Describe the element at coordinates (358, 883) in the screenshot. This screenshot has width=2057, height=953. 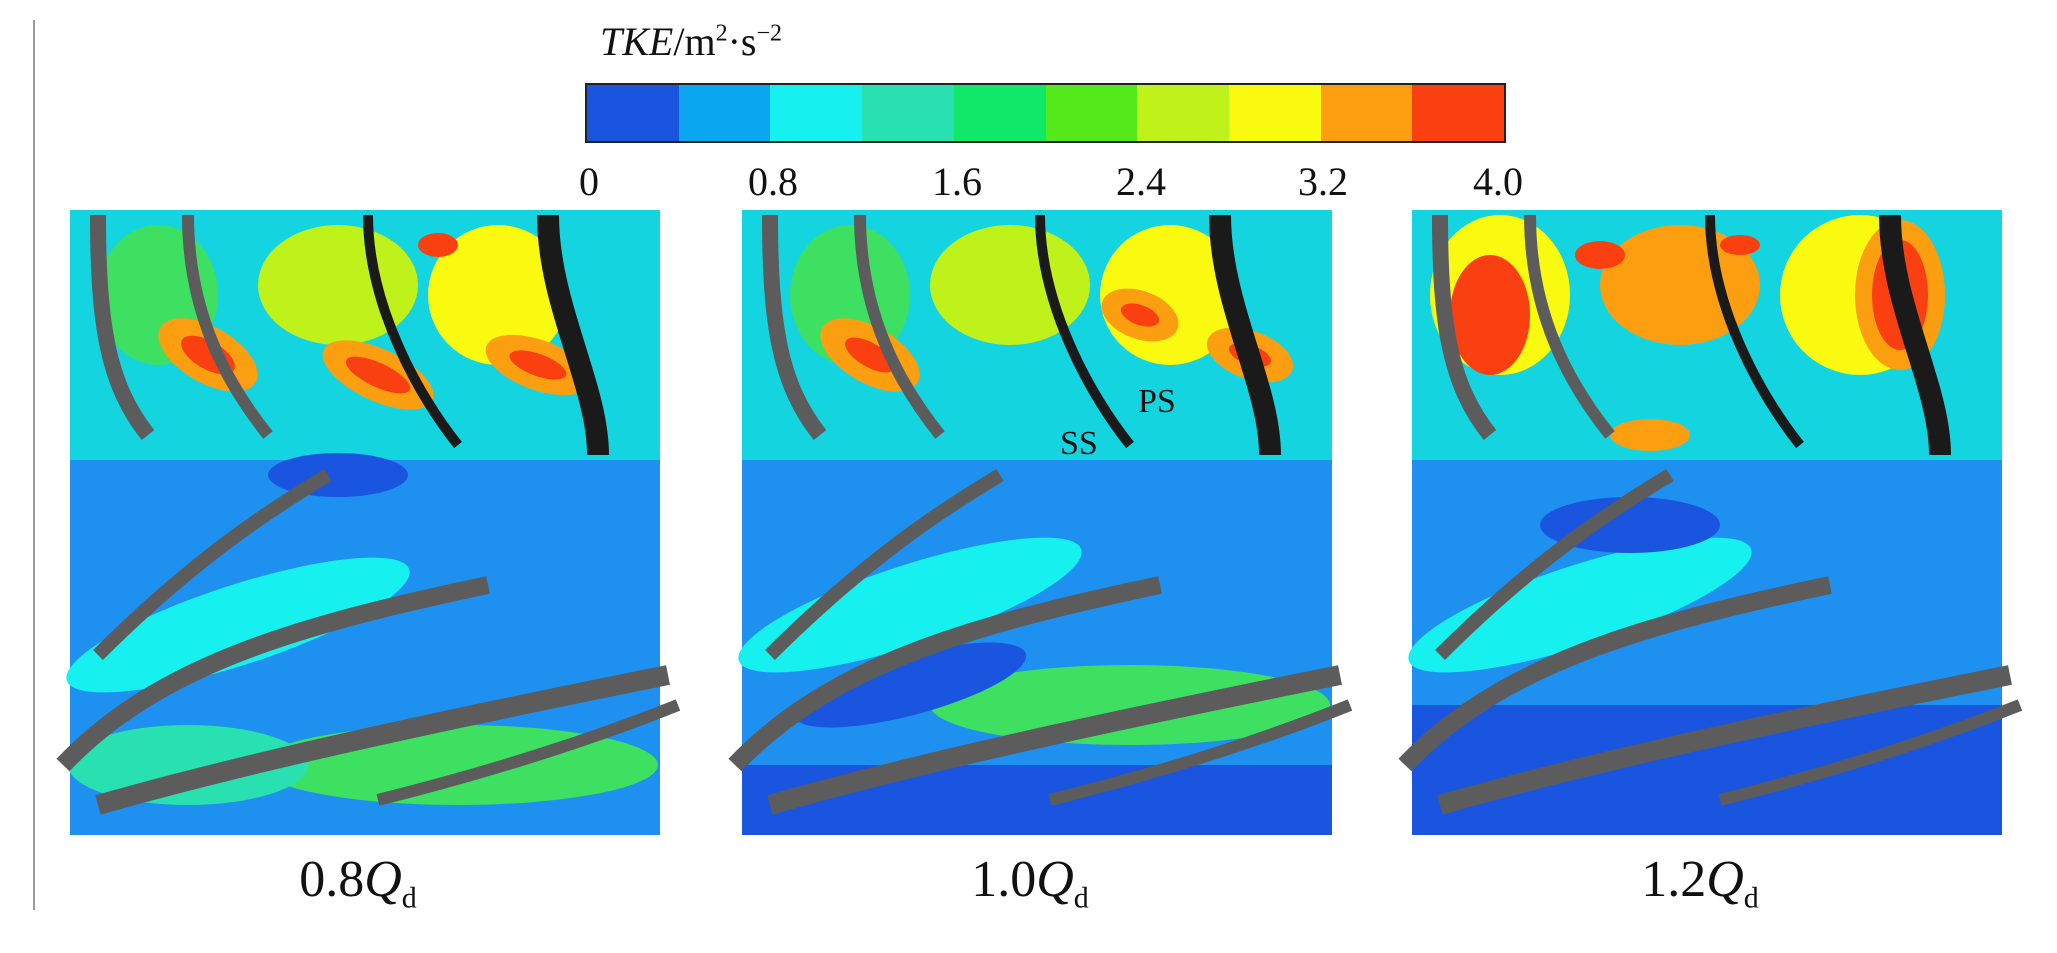
I see `panel-1-caption: 0.8Qd` at that location.